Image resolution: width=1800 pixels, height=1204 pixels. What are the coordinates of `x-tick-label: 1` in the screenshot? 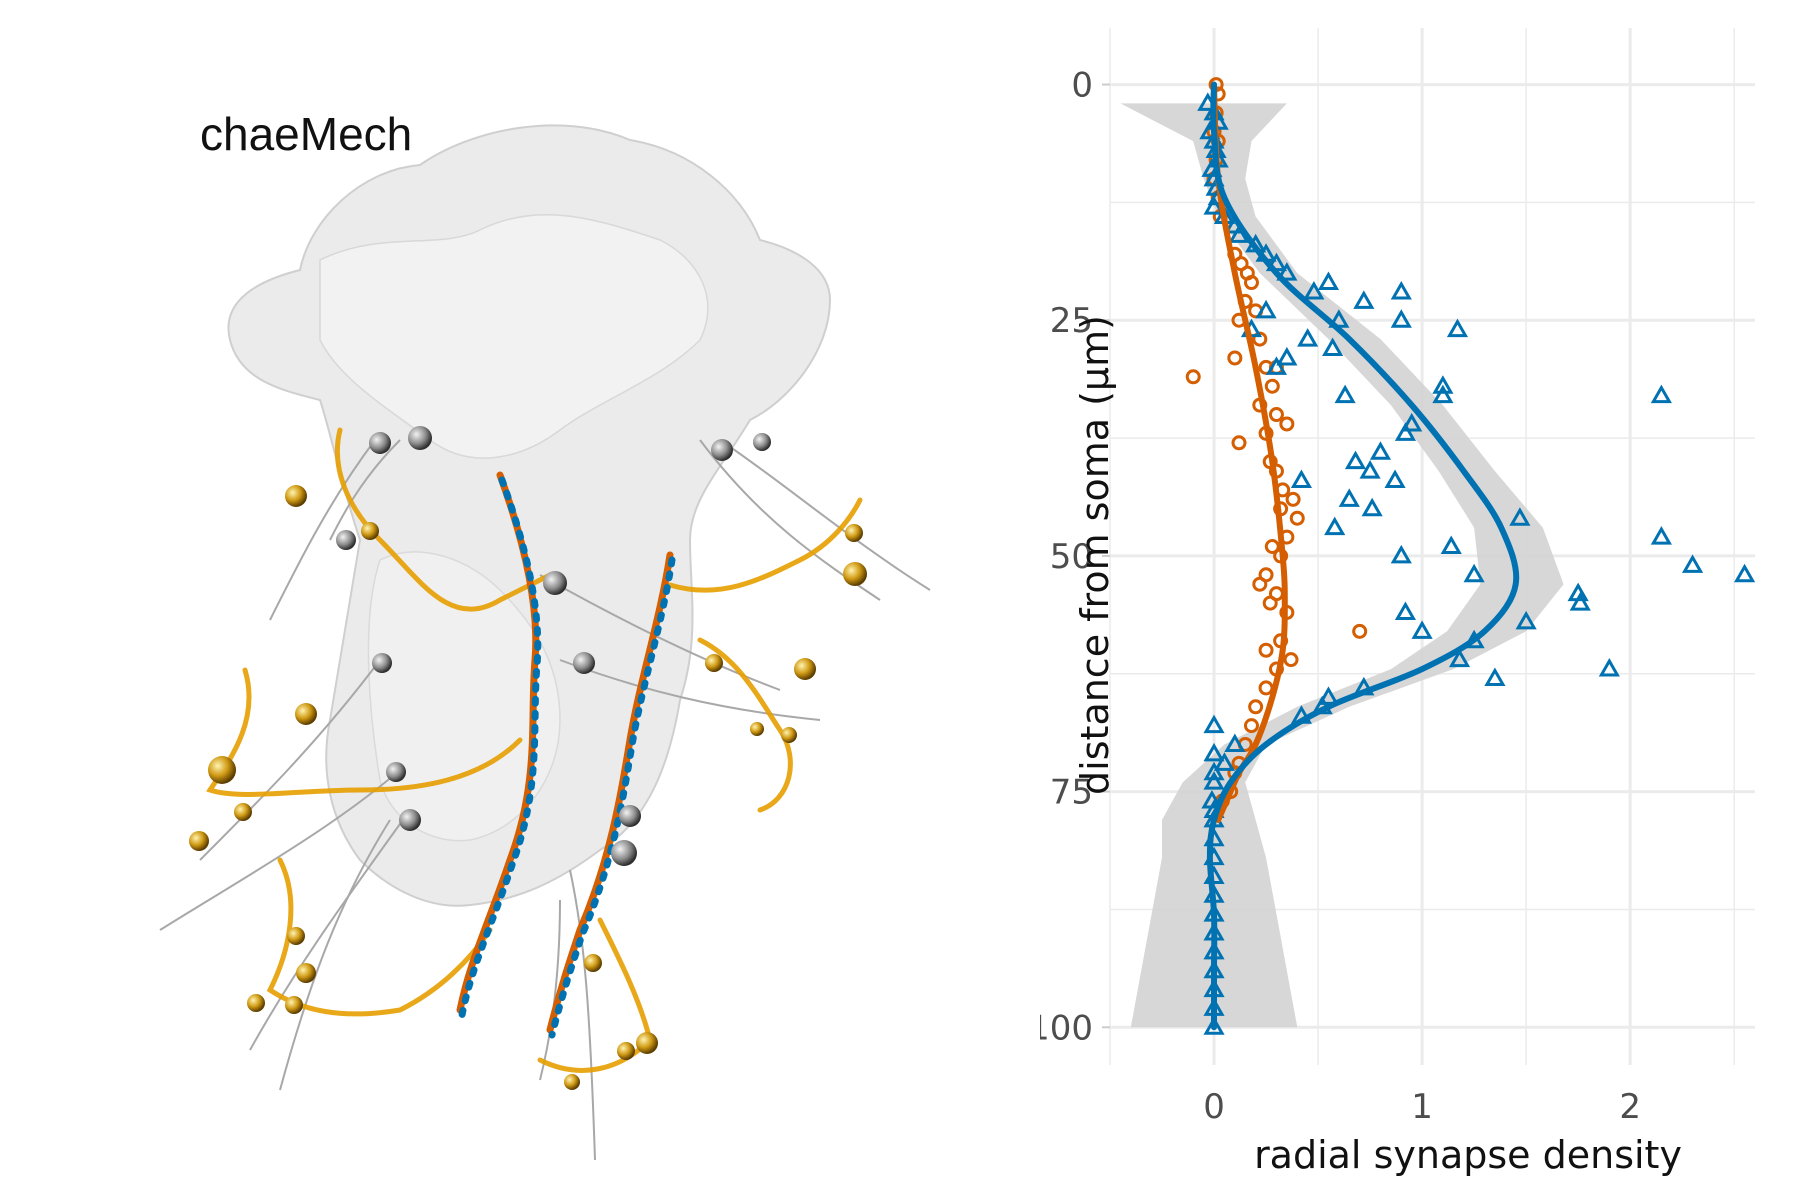 It's located at (1422, 1107).